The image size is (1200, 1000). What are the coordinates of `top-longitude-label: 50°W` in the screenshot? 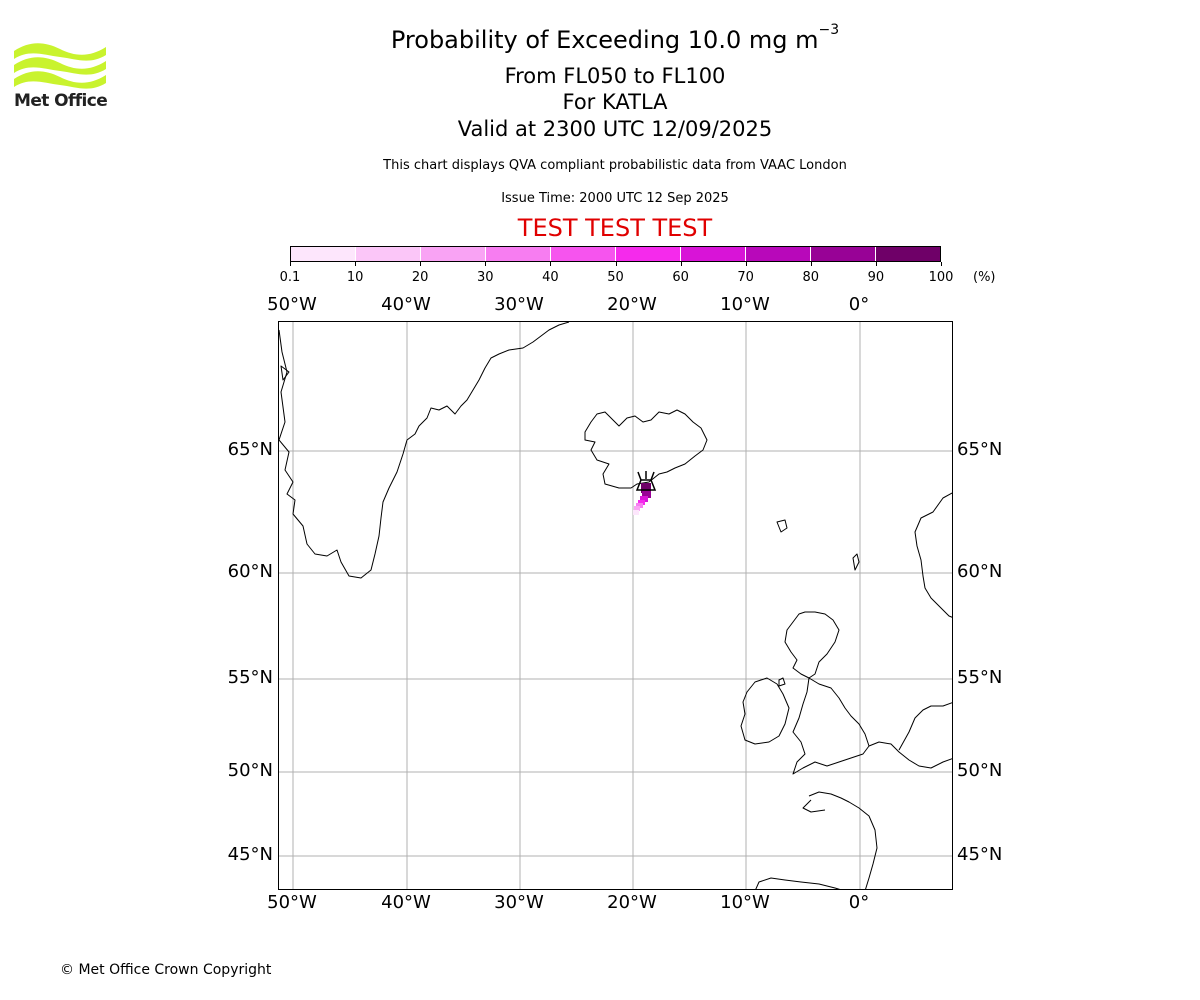 It's located at (292, 304).